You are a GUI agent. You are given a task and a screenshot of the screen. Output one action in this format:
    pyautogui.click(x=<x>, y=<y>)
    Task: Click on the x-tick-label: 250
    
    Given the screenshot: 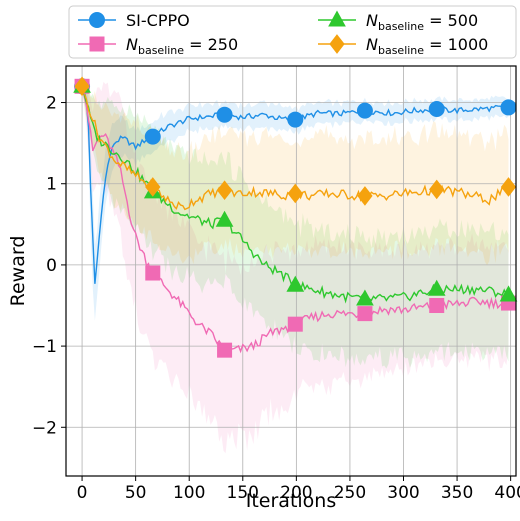 What is the action you would take?
    pyautogui.click(x=350, y=493)
    